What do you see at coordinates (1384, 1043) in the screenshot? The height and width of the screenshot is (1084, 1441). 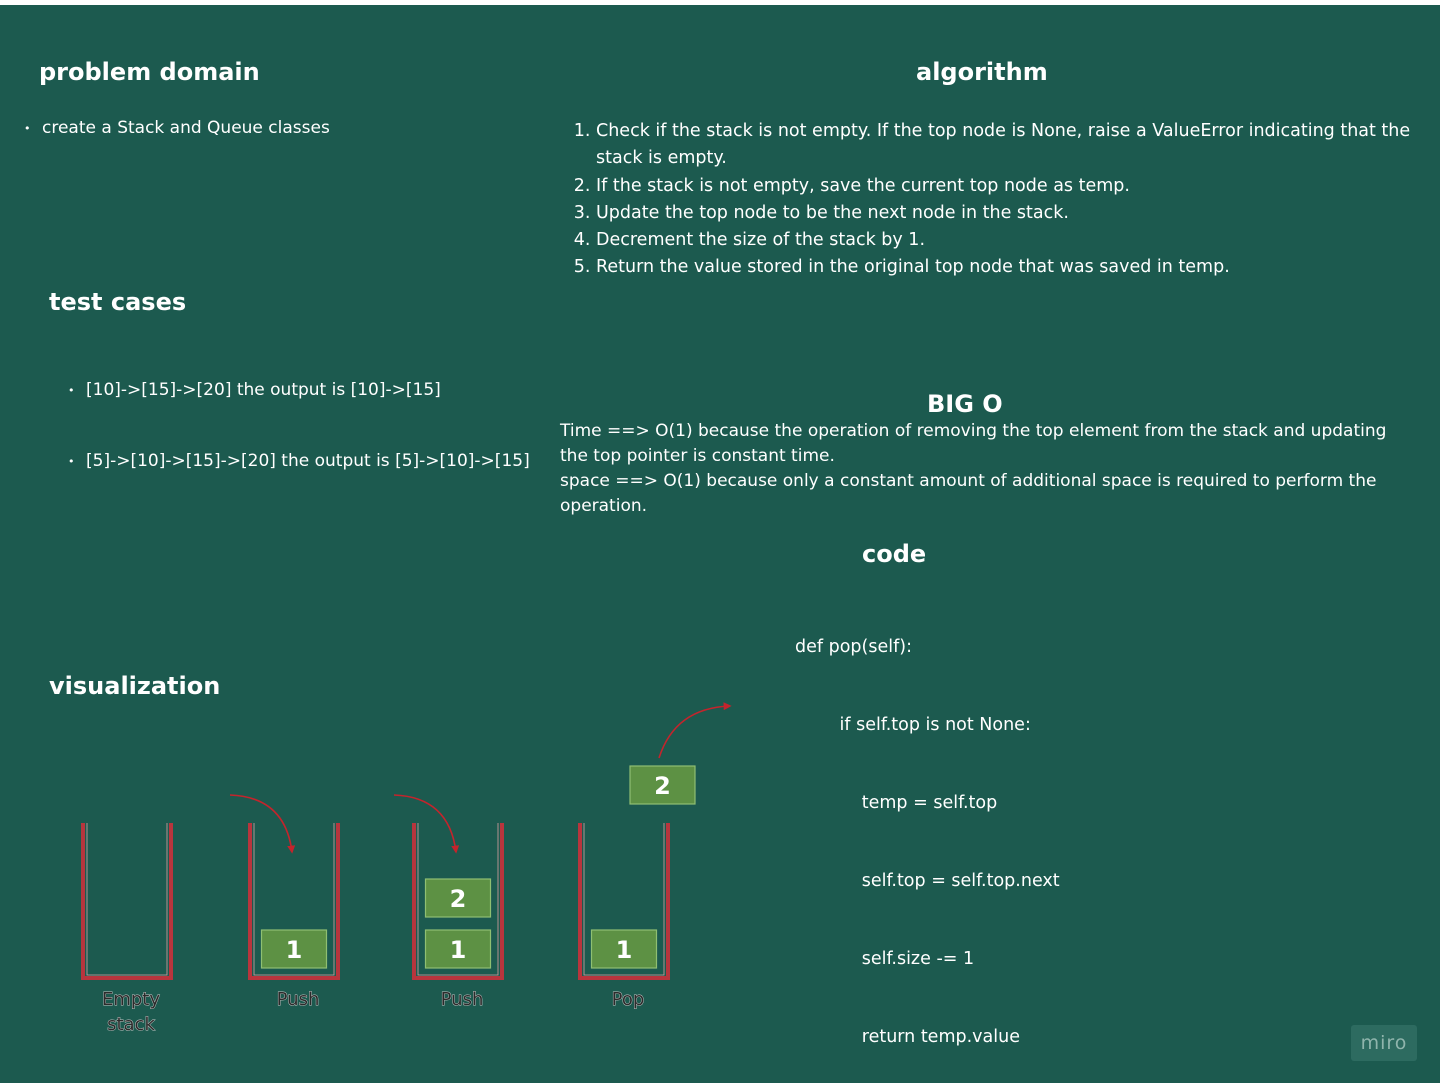 I see `miro-logo: miro` at bounding box center [1384, 1043].